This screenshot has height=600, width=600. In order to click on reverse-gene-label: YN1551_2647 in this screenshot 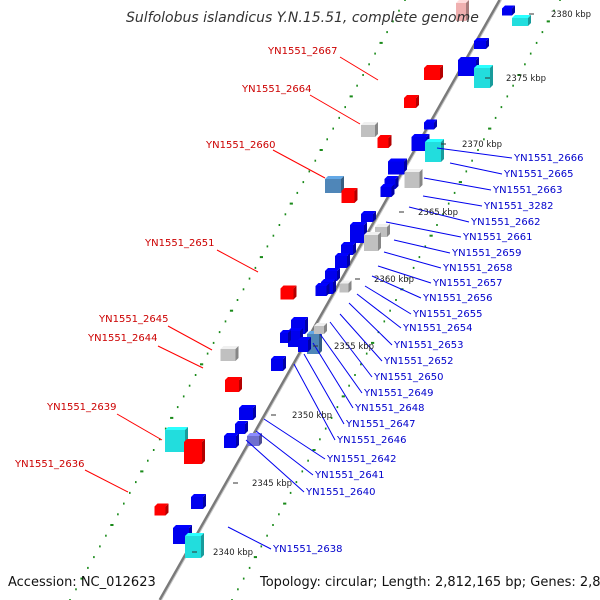, I will do `click(380, 424)`.